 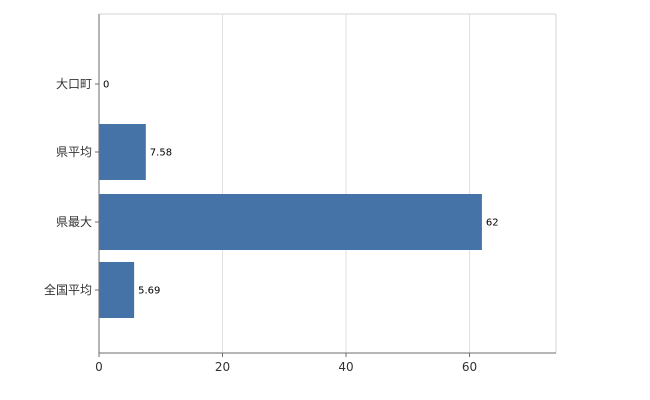 I want to click on category-label-3: 全国平均, so click(x=68, y=289).